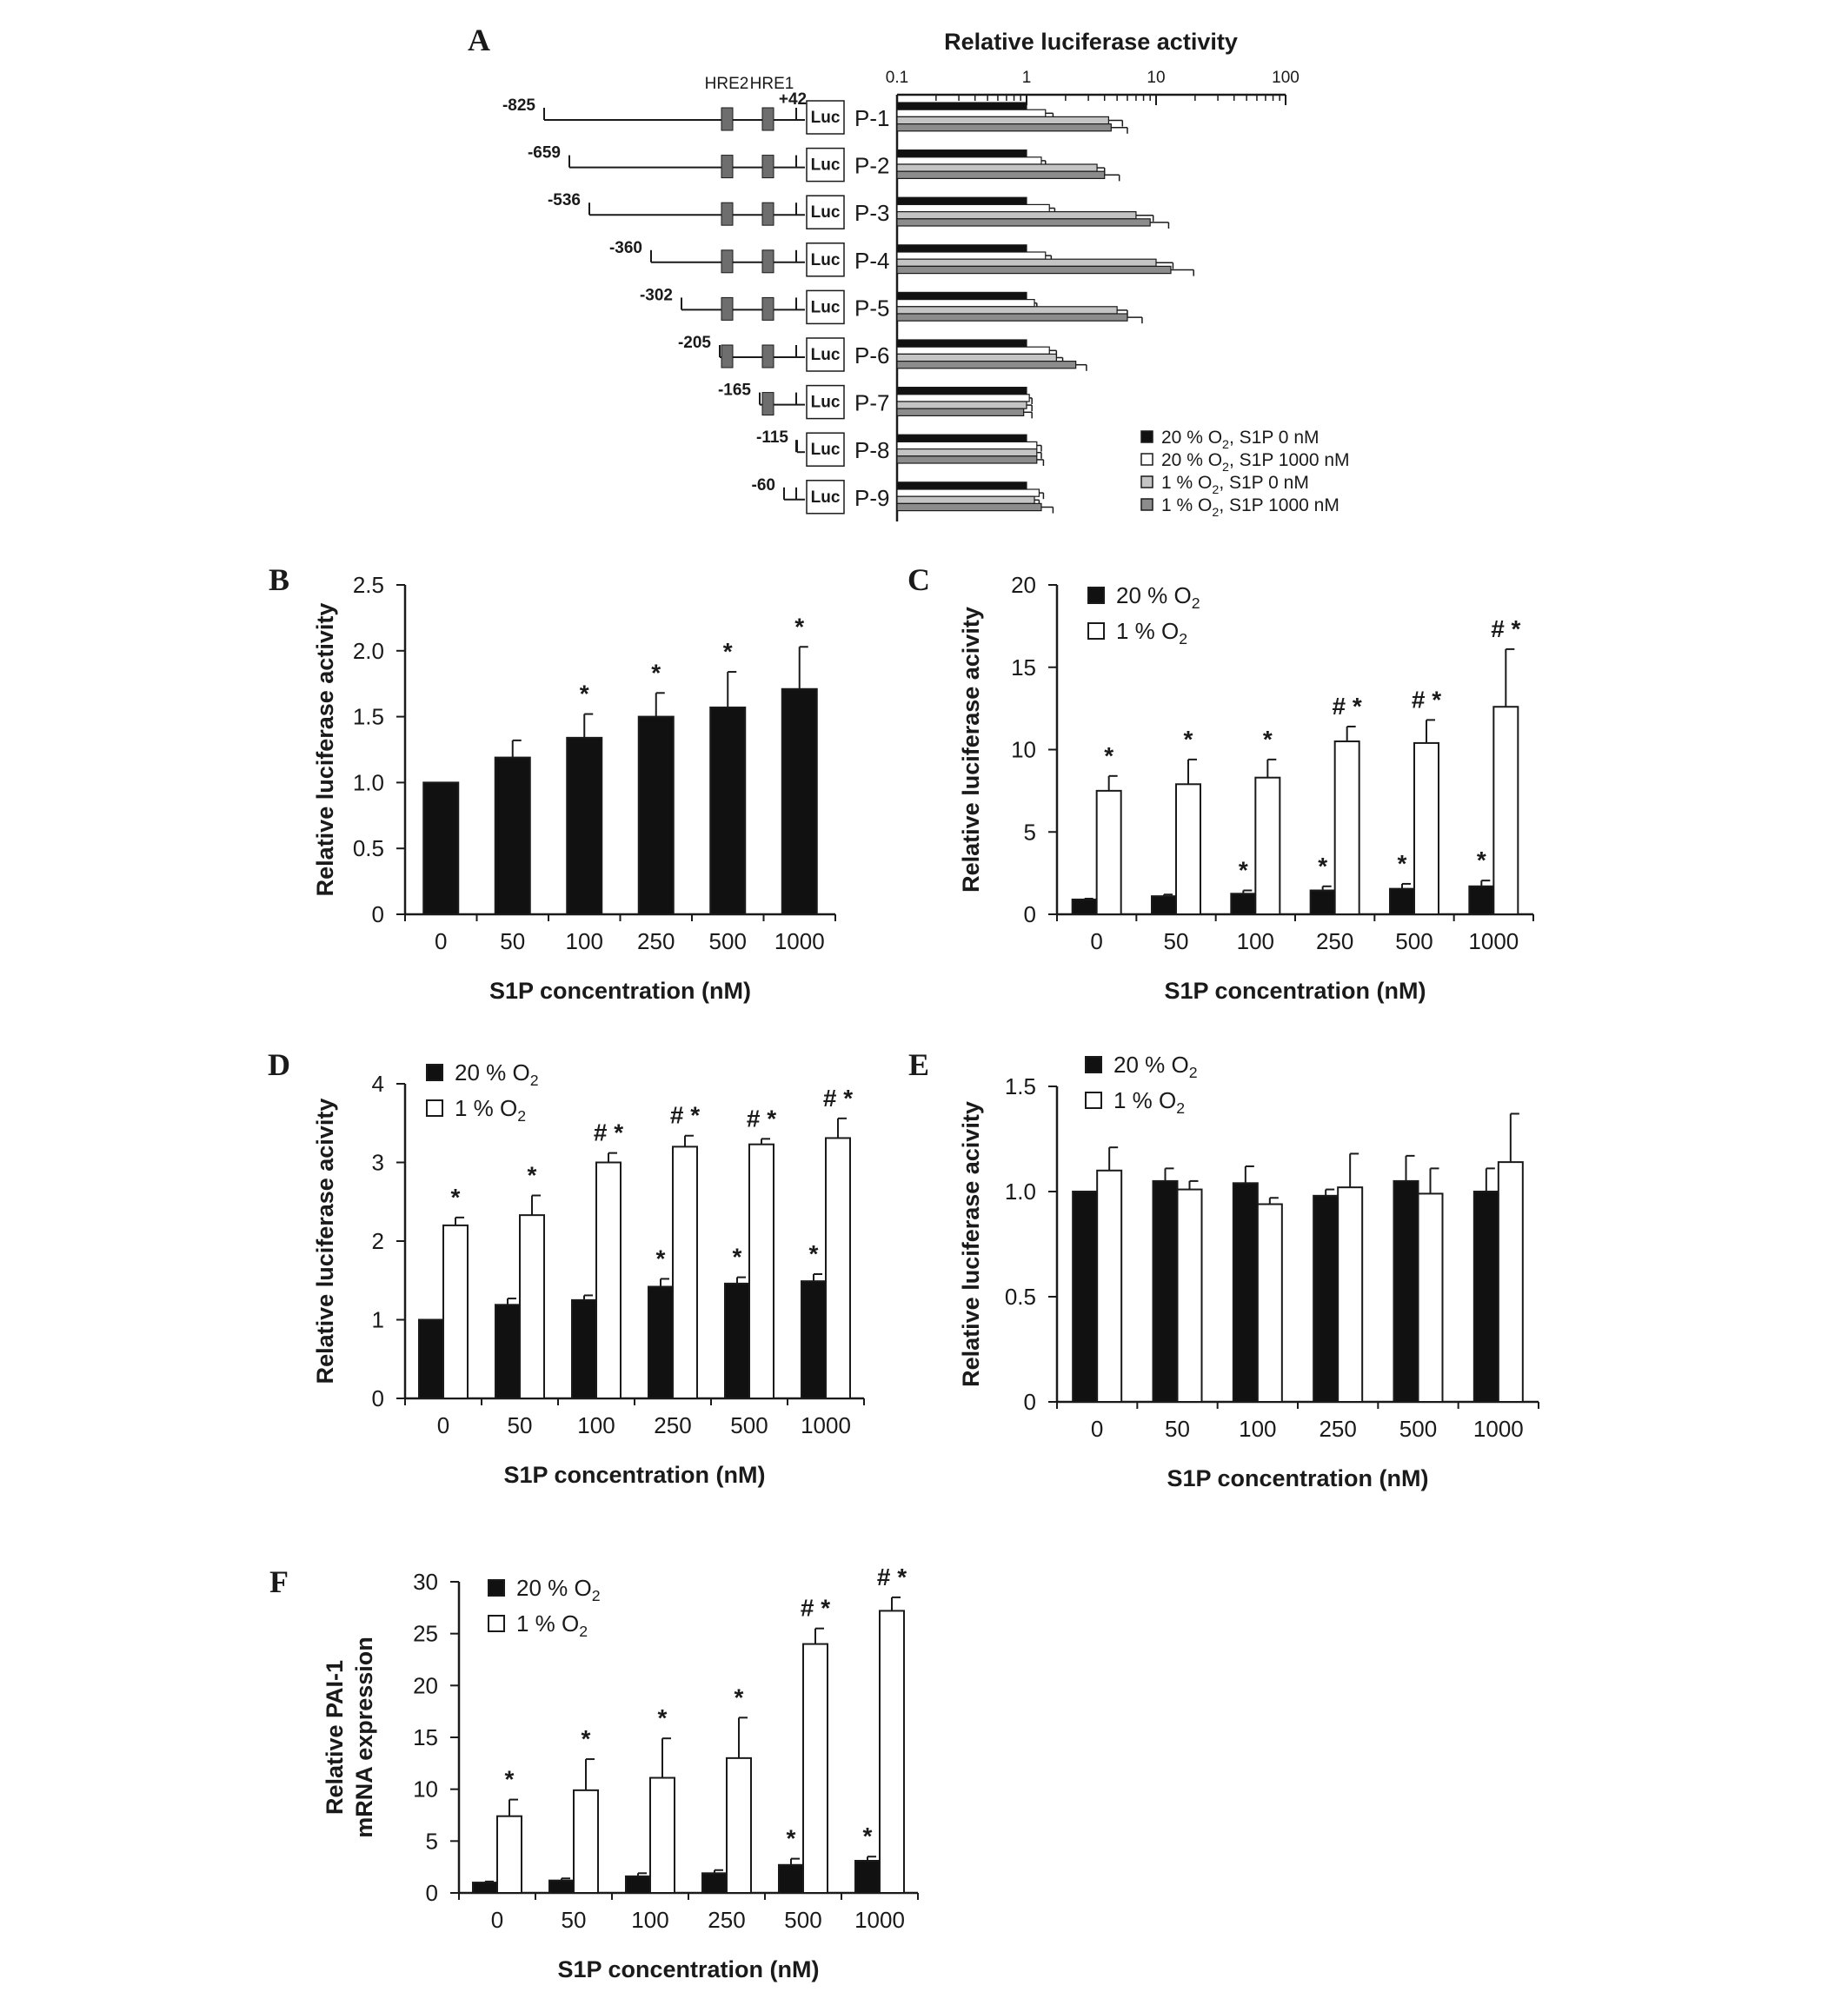 The height and width of the screenshot is (1992, 1848). I want to click on legend-label: 1 % O2​, so click(1151, 633).